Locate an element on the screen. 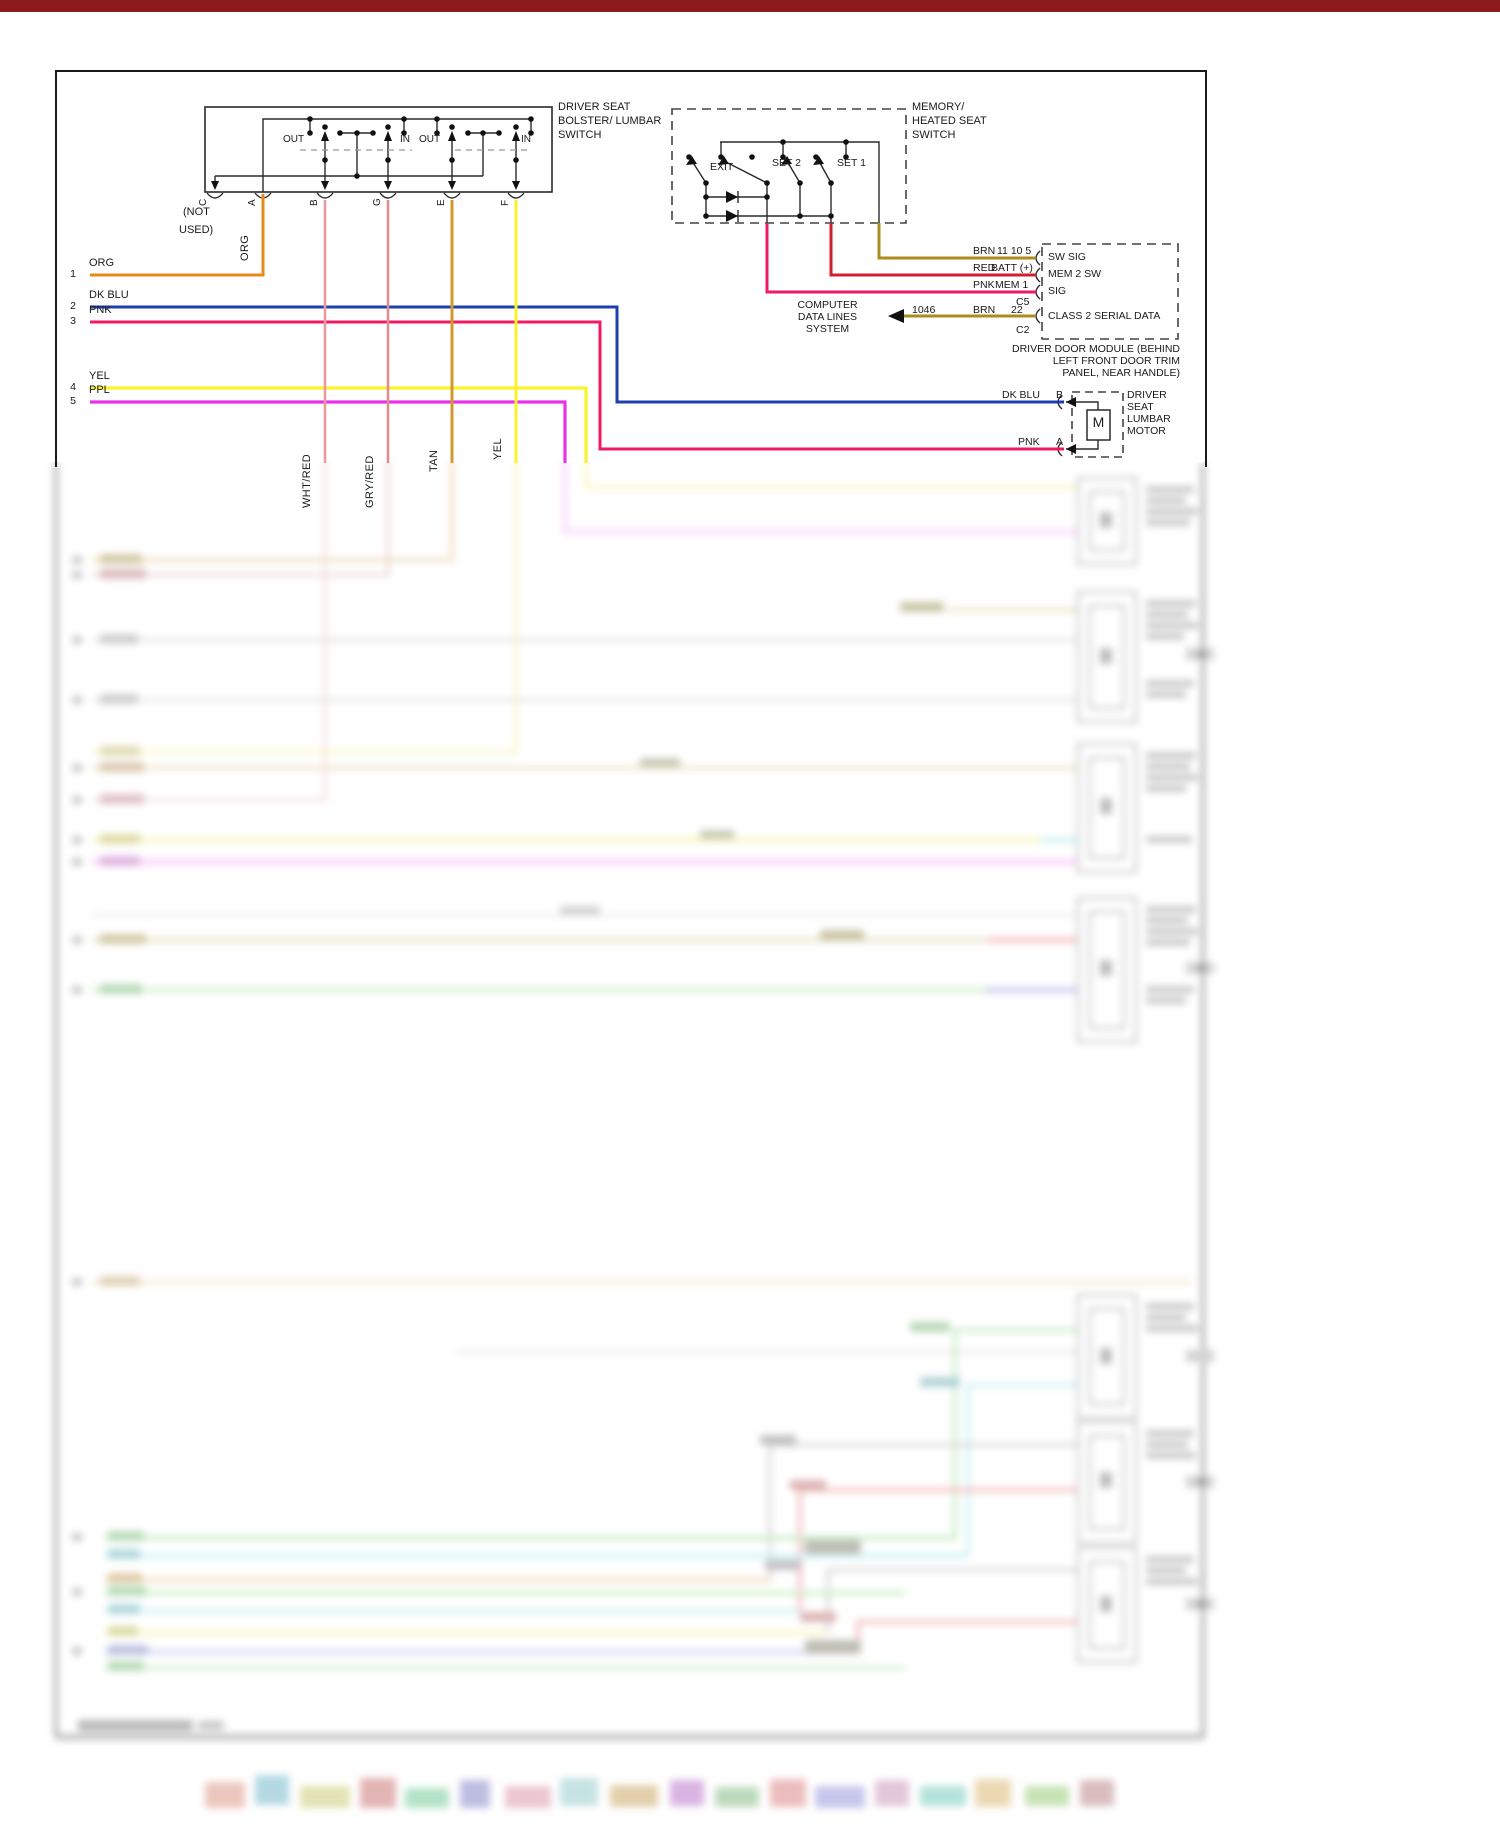 The image size is (1500, 1828). bolster-switch-title: DRIVER SEAT is located at coordinates (594, 107).